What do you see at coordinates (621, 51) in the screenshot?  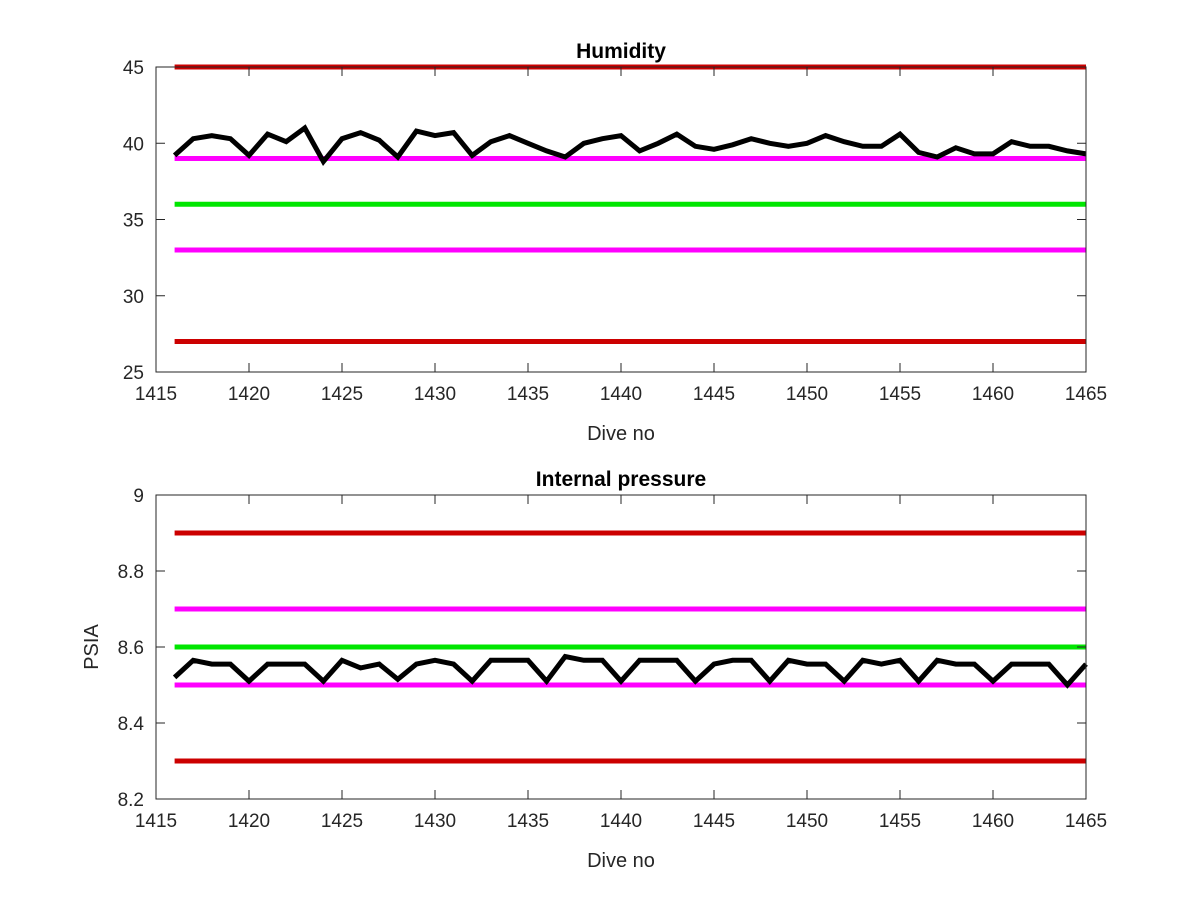 I see `humidity-title: Humidity` at bounding box center [621, 51].